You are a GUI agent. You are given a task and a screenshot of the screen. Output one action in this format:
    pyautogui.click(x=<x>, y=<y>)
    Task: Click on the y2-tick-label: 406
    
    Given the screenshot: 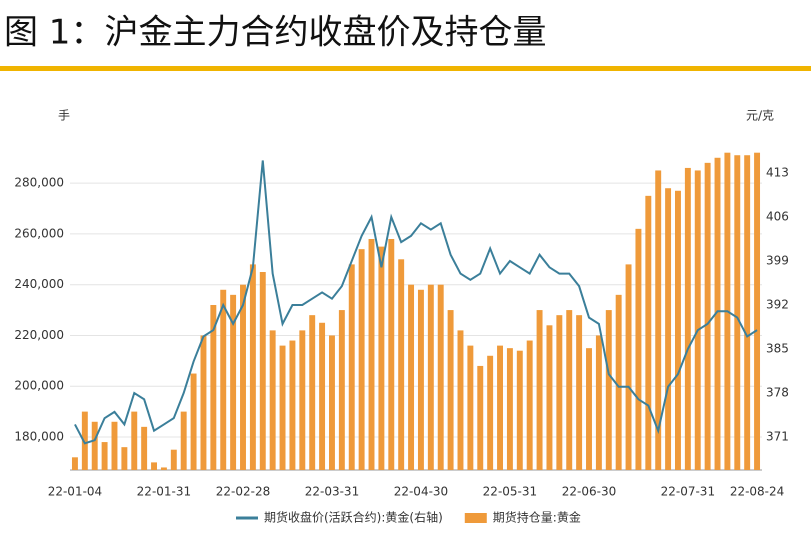 What is the action you would take?
    pyautogui.click(x=777, y=217)
    